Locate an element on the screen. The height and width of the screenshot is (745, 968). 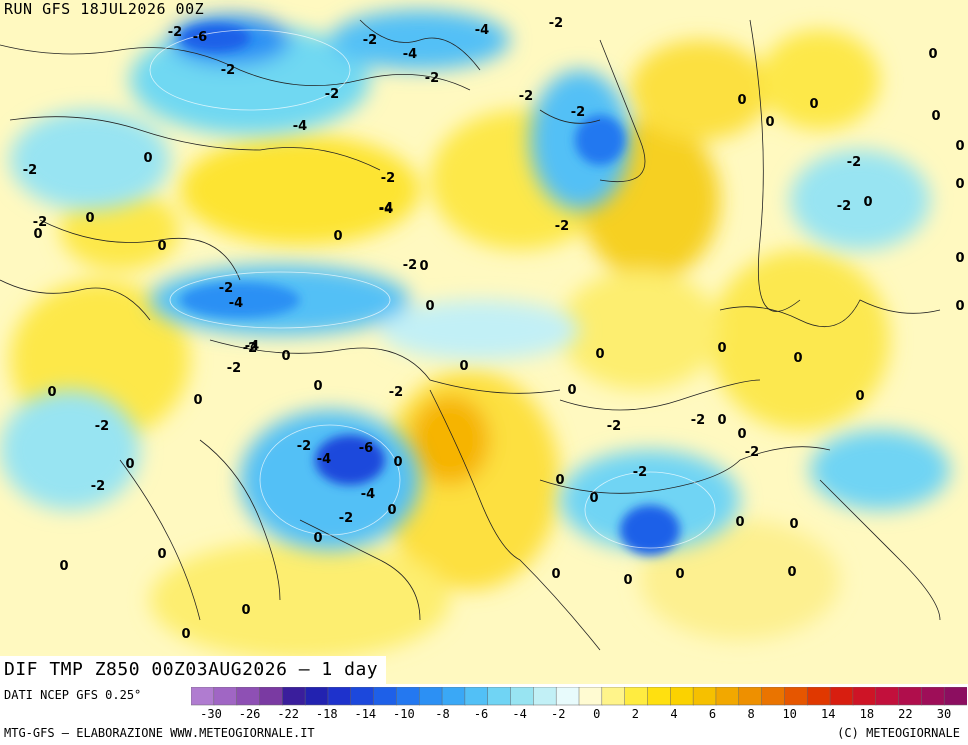
color-scale-tick-label: -14 is located at coordinates (365, 714).